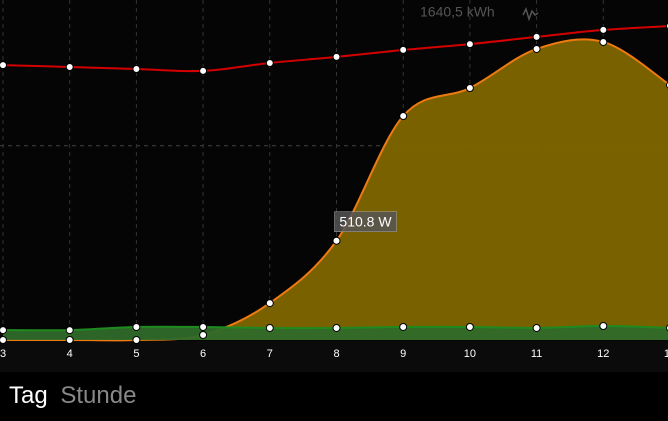 Image resolution: width=668 pixels, height=421 pixels. What do you see at coordinates (470, 354) in the screenshot?
I see `x-tick-label: 10` at bounding box center [470, 354].